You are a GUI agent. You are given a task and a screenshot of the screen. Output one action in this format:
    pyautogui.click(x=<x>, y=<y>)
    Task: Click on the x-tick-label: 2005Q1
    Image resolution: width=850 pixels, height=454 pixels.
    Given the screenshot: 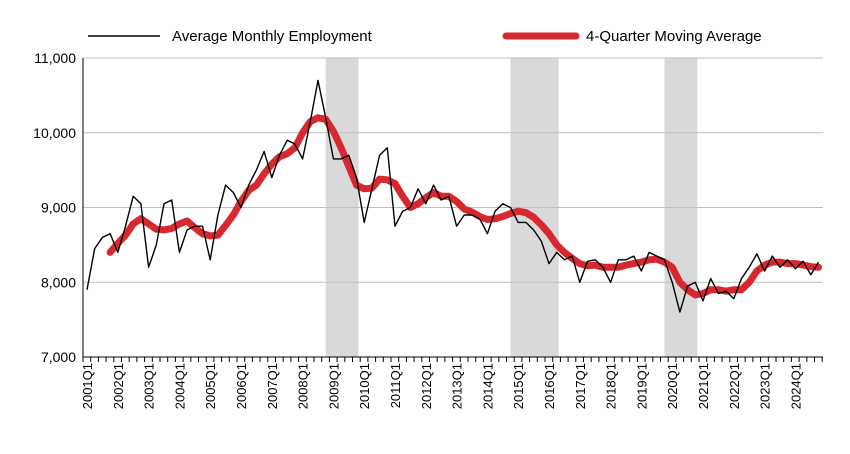 What is the action you would take?
    pyautogui.click(x=210, y=386)
    